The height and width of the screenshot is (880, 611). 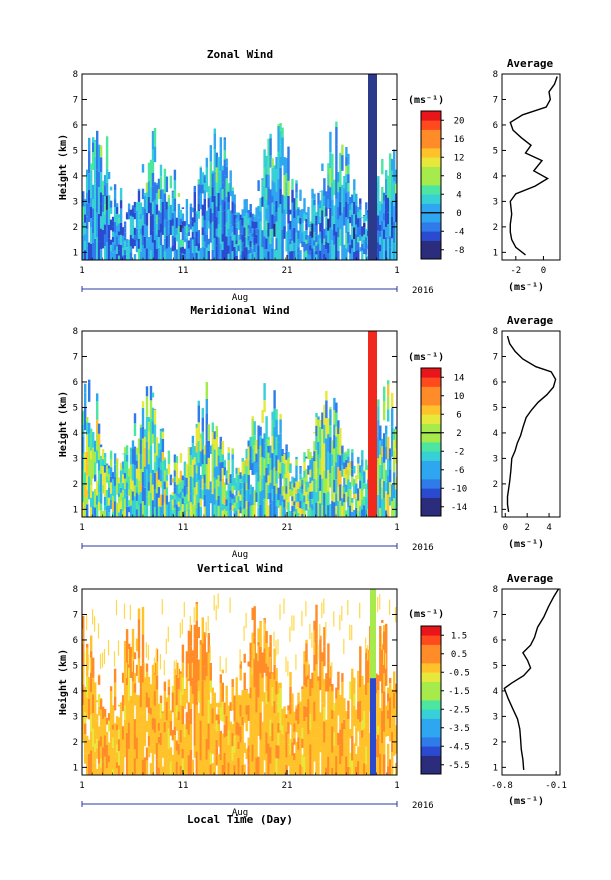 What do you see at coordinates (495, 100) in the screenshot?
I see `avg-y-tick-label: 7` at bounding box center [495, 100].